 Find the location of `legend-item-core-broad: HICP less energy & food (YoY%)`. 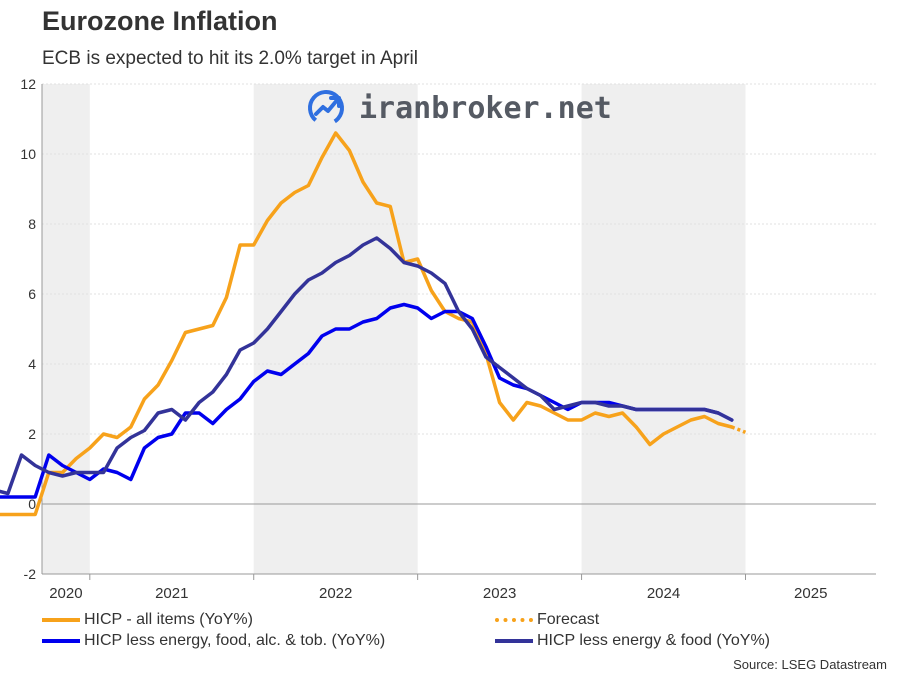

legend-item-core-broad: HICP less energy & food (YoY%) is located at coordinates (632, 641).